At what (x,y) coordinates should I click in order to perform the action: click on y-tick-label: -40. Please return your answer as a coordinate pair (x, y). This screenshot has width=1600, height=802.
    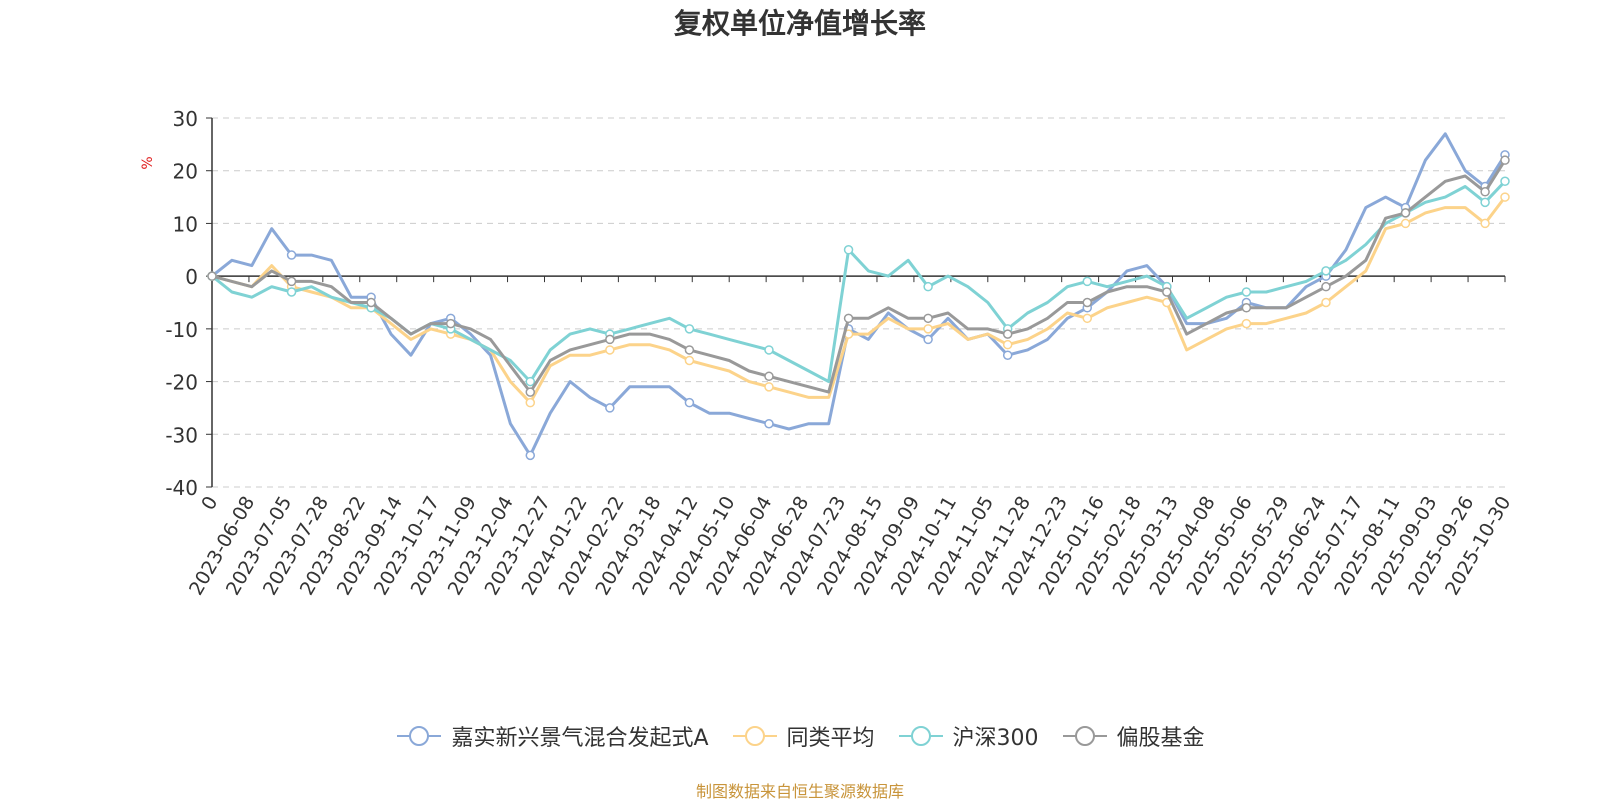
    Looking at the image, I should click on (181, 488).